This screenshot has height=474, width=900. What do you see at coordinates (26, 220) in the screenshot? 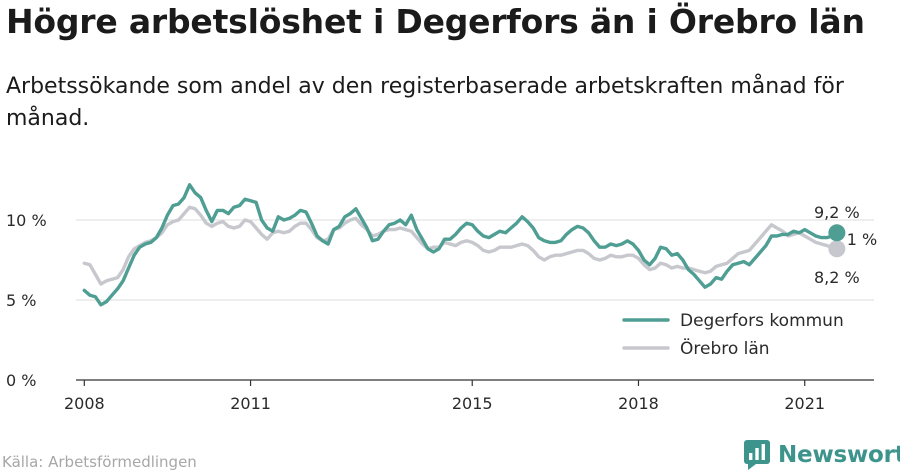
I see `y-tick-label: 10 %` at bounding box center [26, 220].